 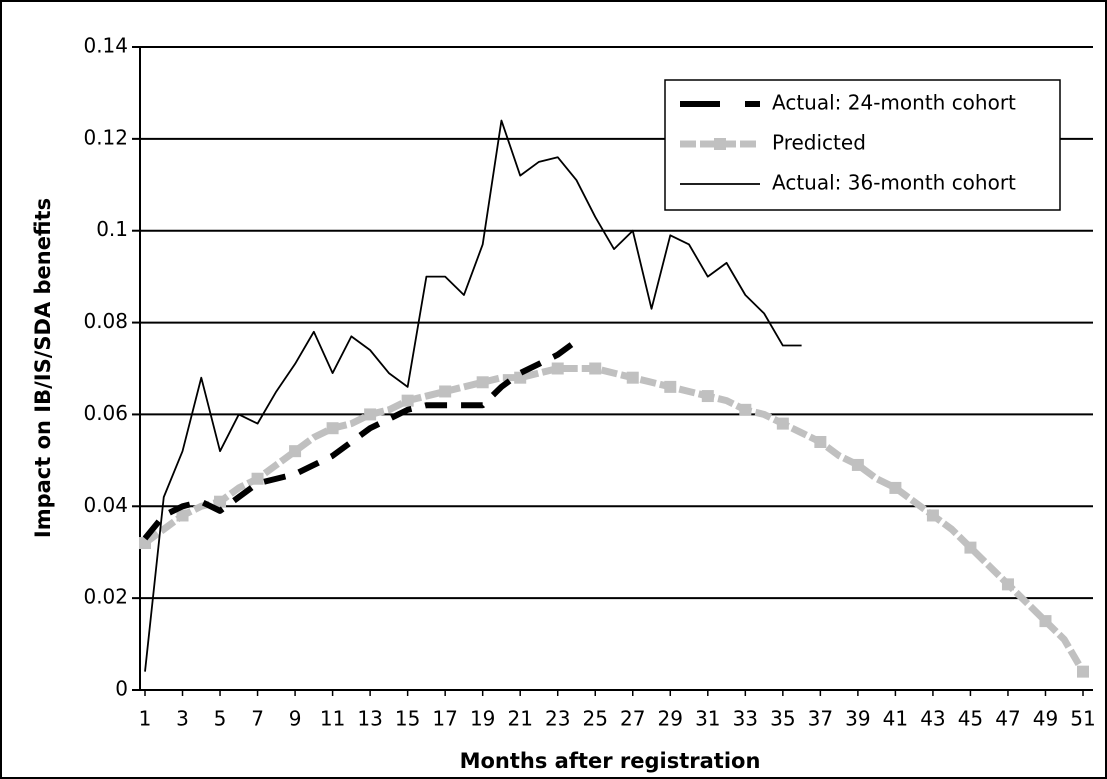 What do you see at coordinates (482, 719) in the screenshot?
I see `x-tick-label: 19` at bounding box center [482, 719].